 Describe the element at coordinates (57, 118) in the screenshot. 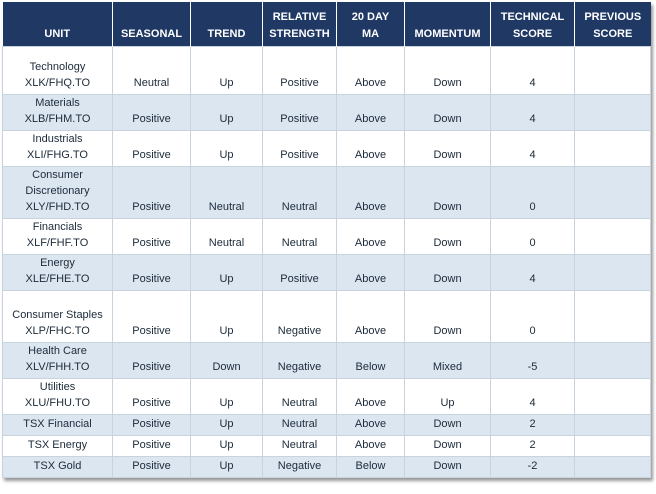

I see `unit-line: XLB/FHM.TO` at that location.